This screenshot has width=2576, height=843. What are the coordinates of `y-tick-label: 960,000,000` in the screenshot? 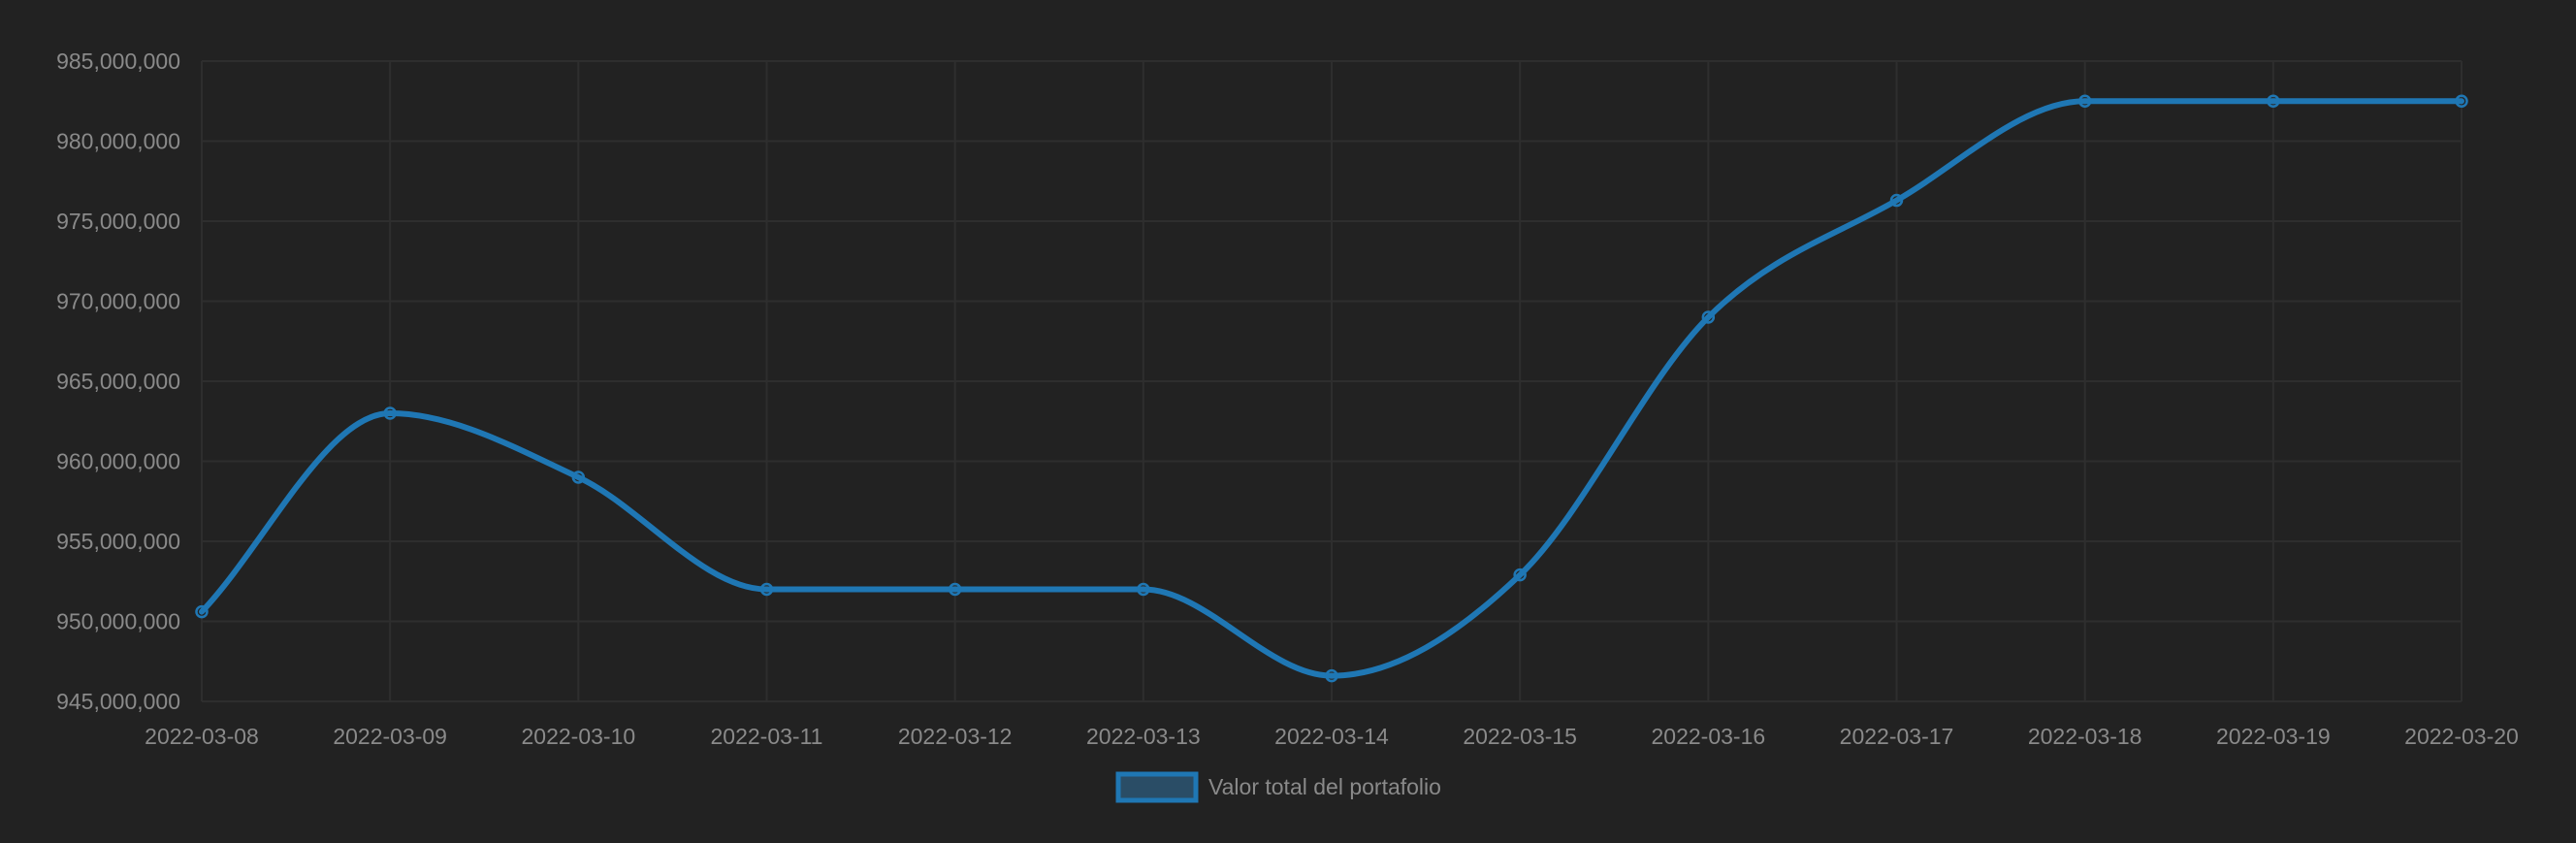 It's located at (118, 461).